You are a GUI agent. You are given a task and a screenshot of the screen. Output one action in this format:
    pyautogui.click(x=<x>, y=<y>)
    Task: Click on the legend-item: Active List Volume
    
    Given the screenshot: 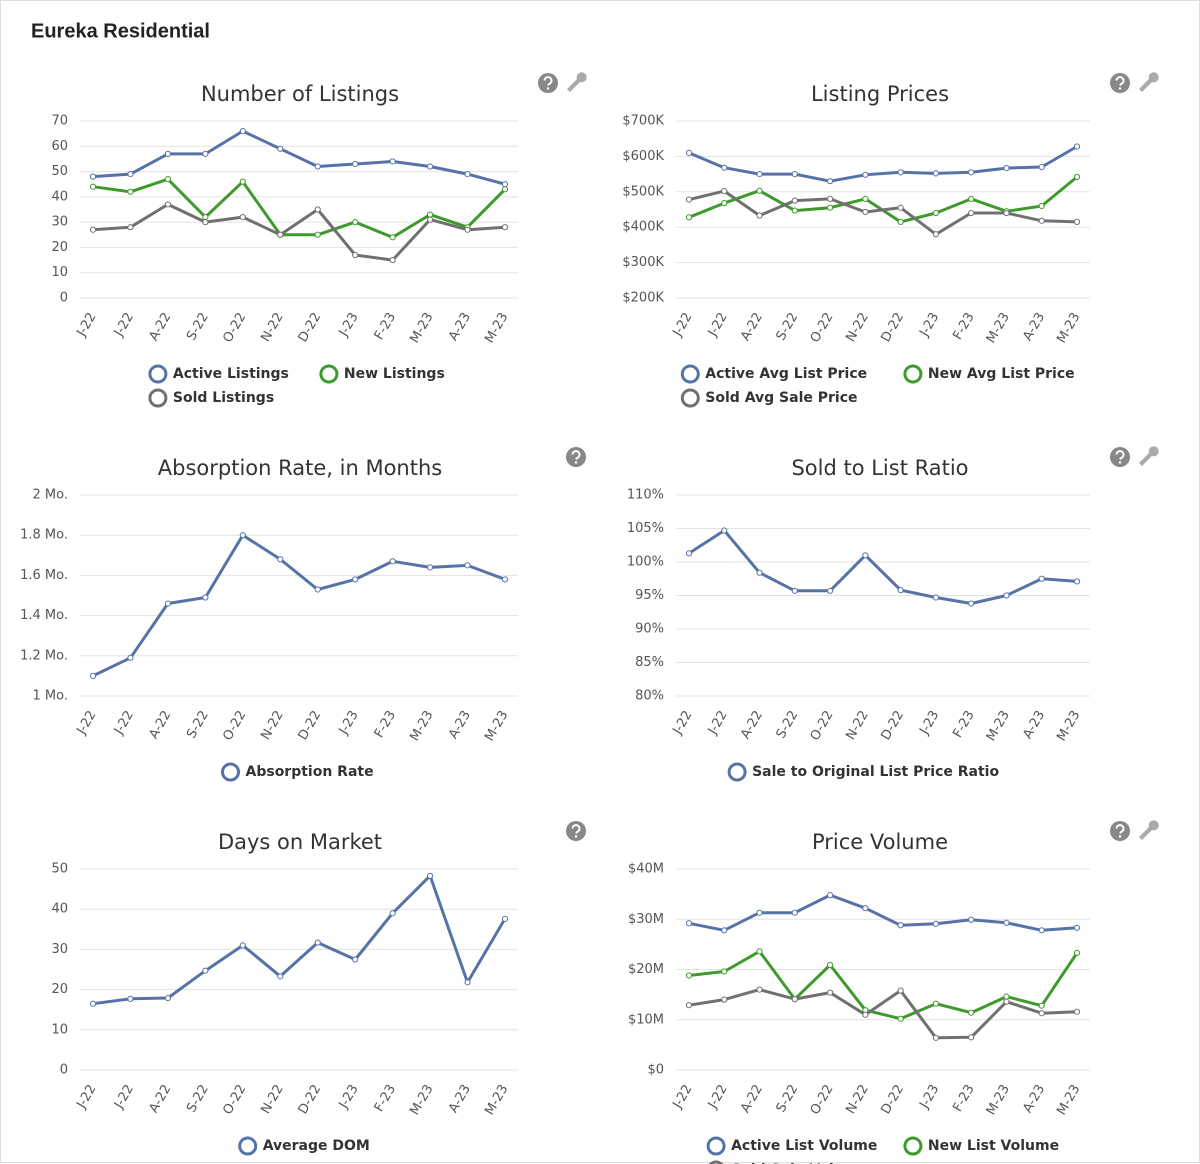 What is the action you would take?
    pyautogui.click(x=791, y=1146)
    